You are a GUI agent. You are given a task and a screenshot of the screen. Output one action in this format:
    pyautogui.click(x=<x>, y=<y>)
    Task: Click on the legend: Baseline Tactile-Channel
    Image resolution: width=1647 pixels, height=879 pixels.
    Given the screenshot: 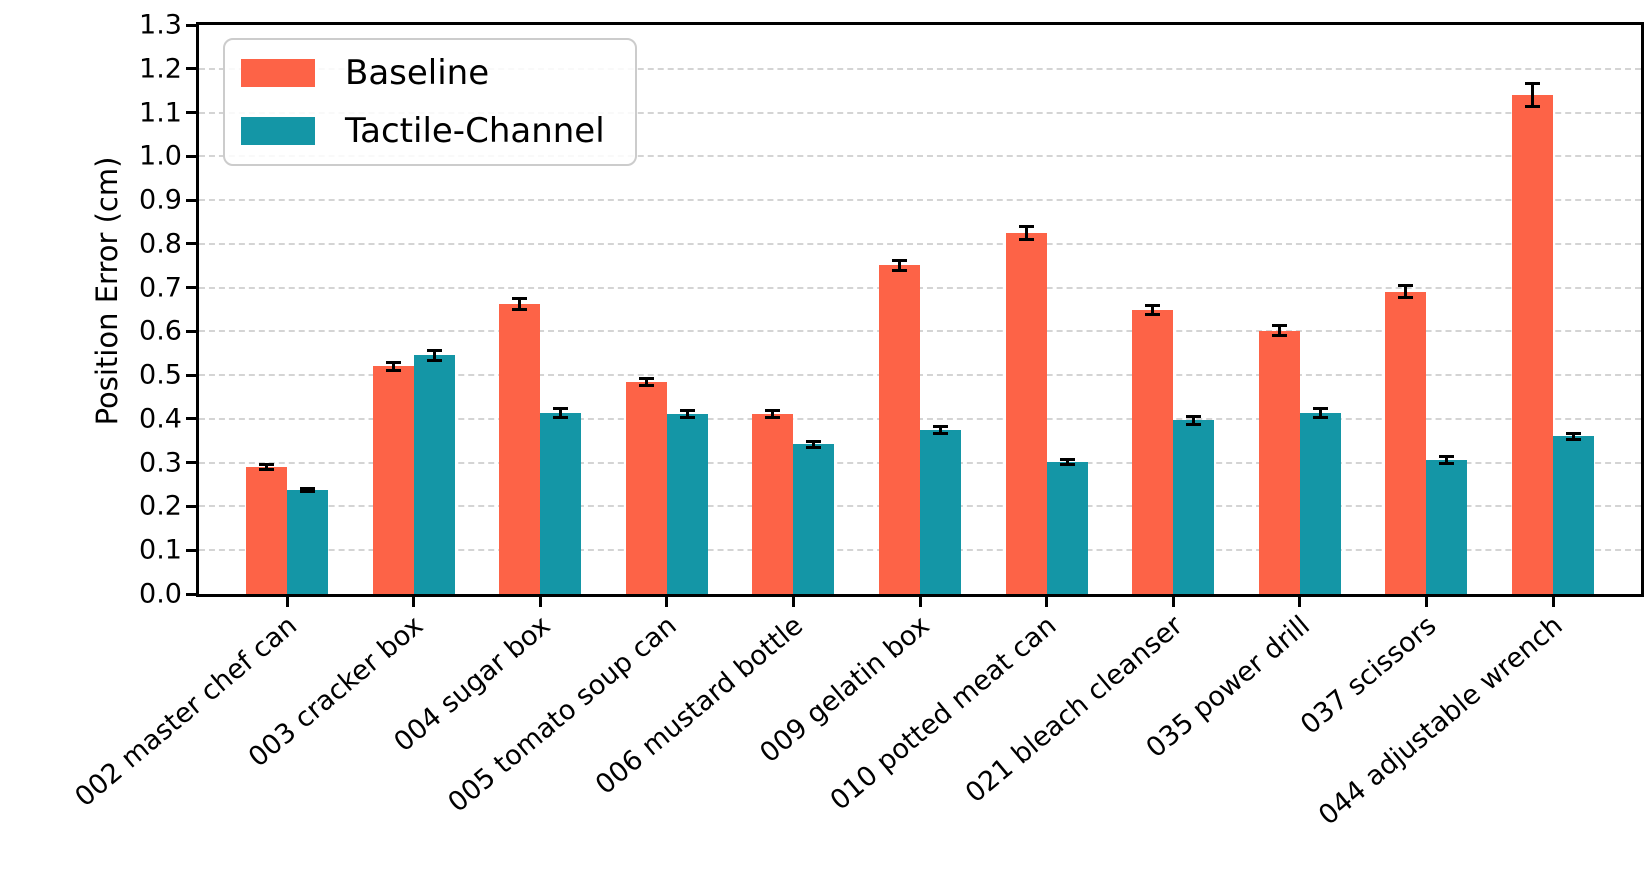 What is the action you would take?
    pyautogui.click(x=430, y=102)
    